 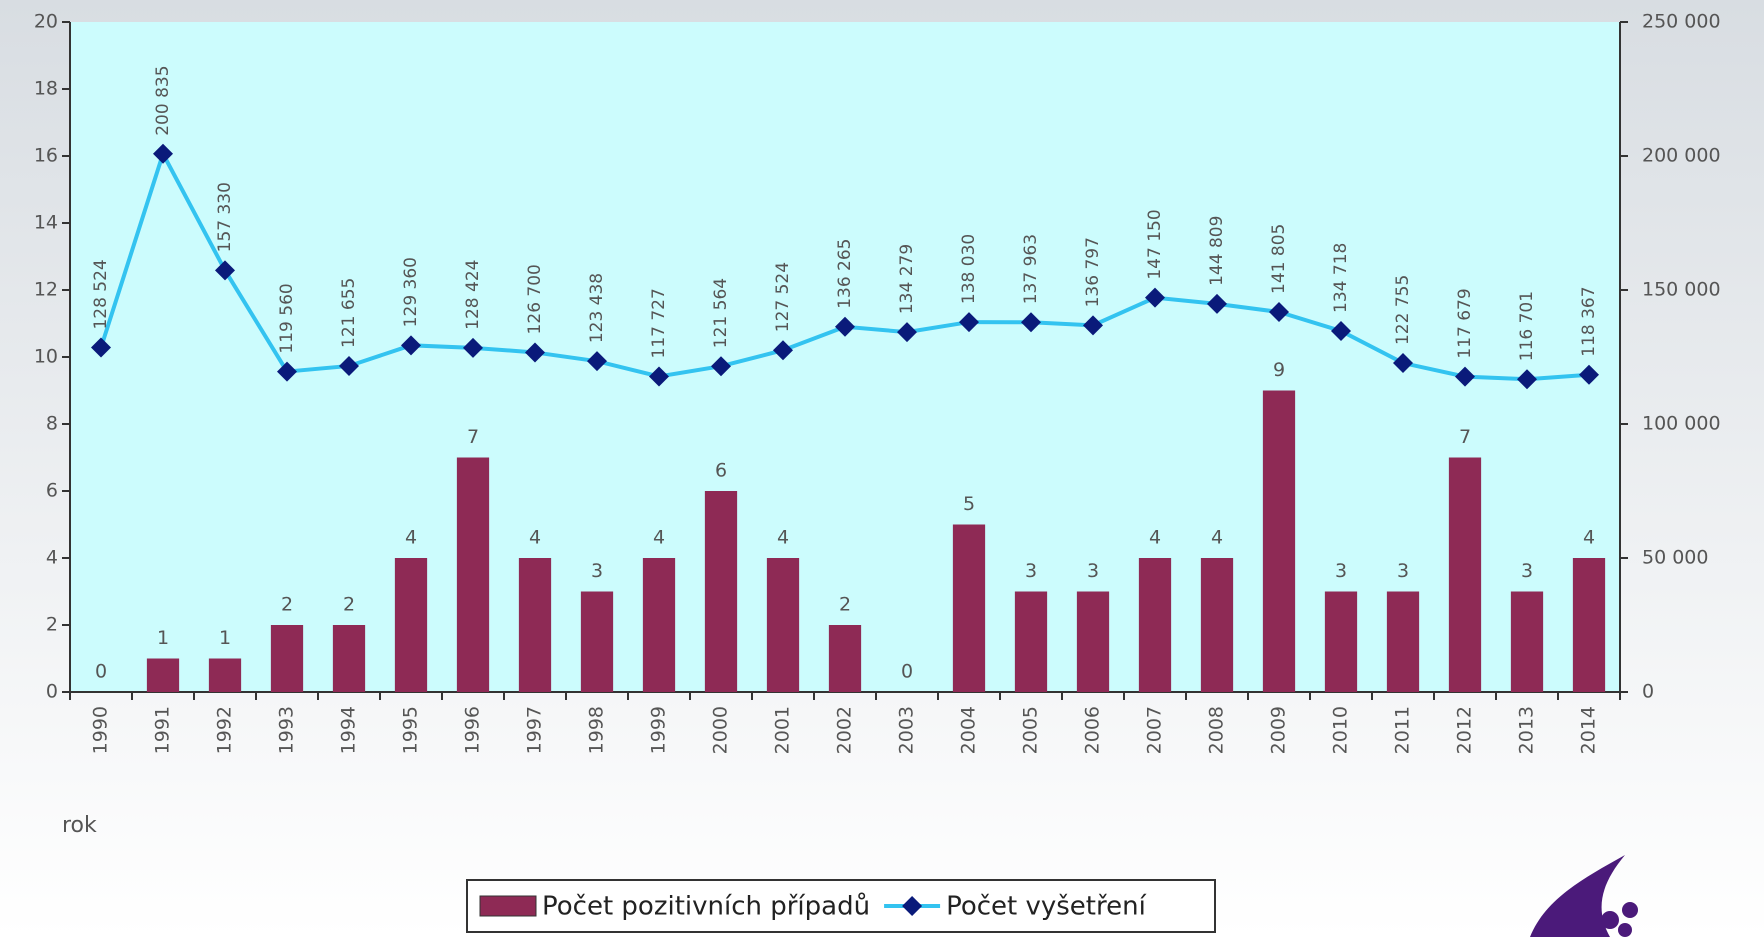 What do you see at coordinates (1584, 896) in the screenshot?
I see `logo` at bounding box center [1584, 896].